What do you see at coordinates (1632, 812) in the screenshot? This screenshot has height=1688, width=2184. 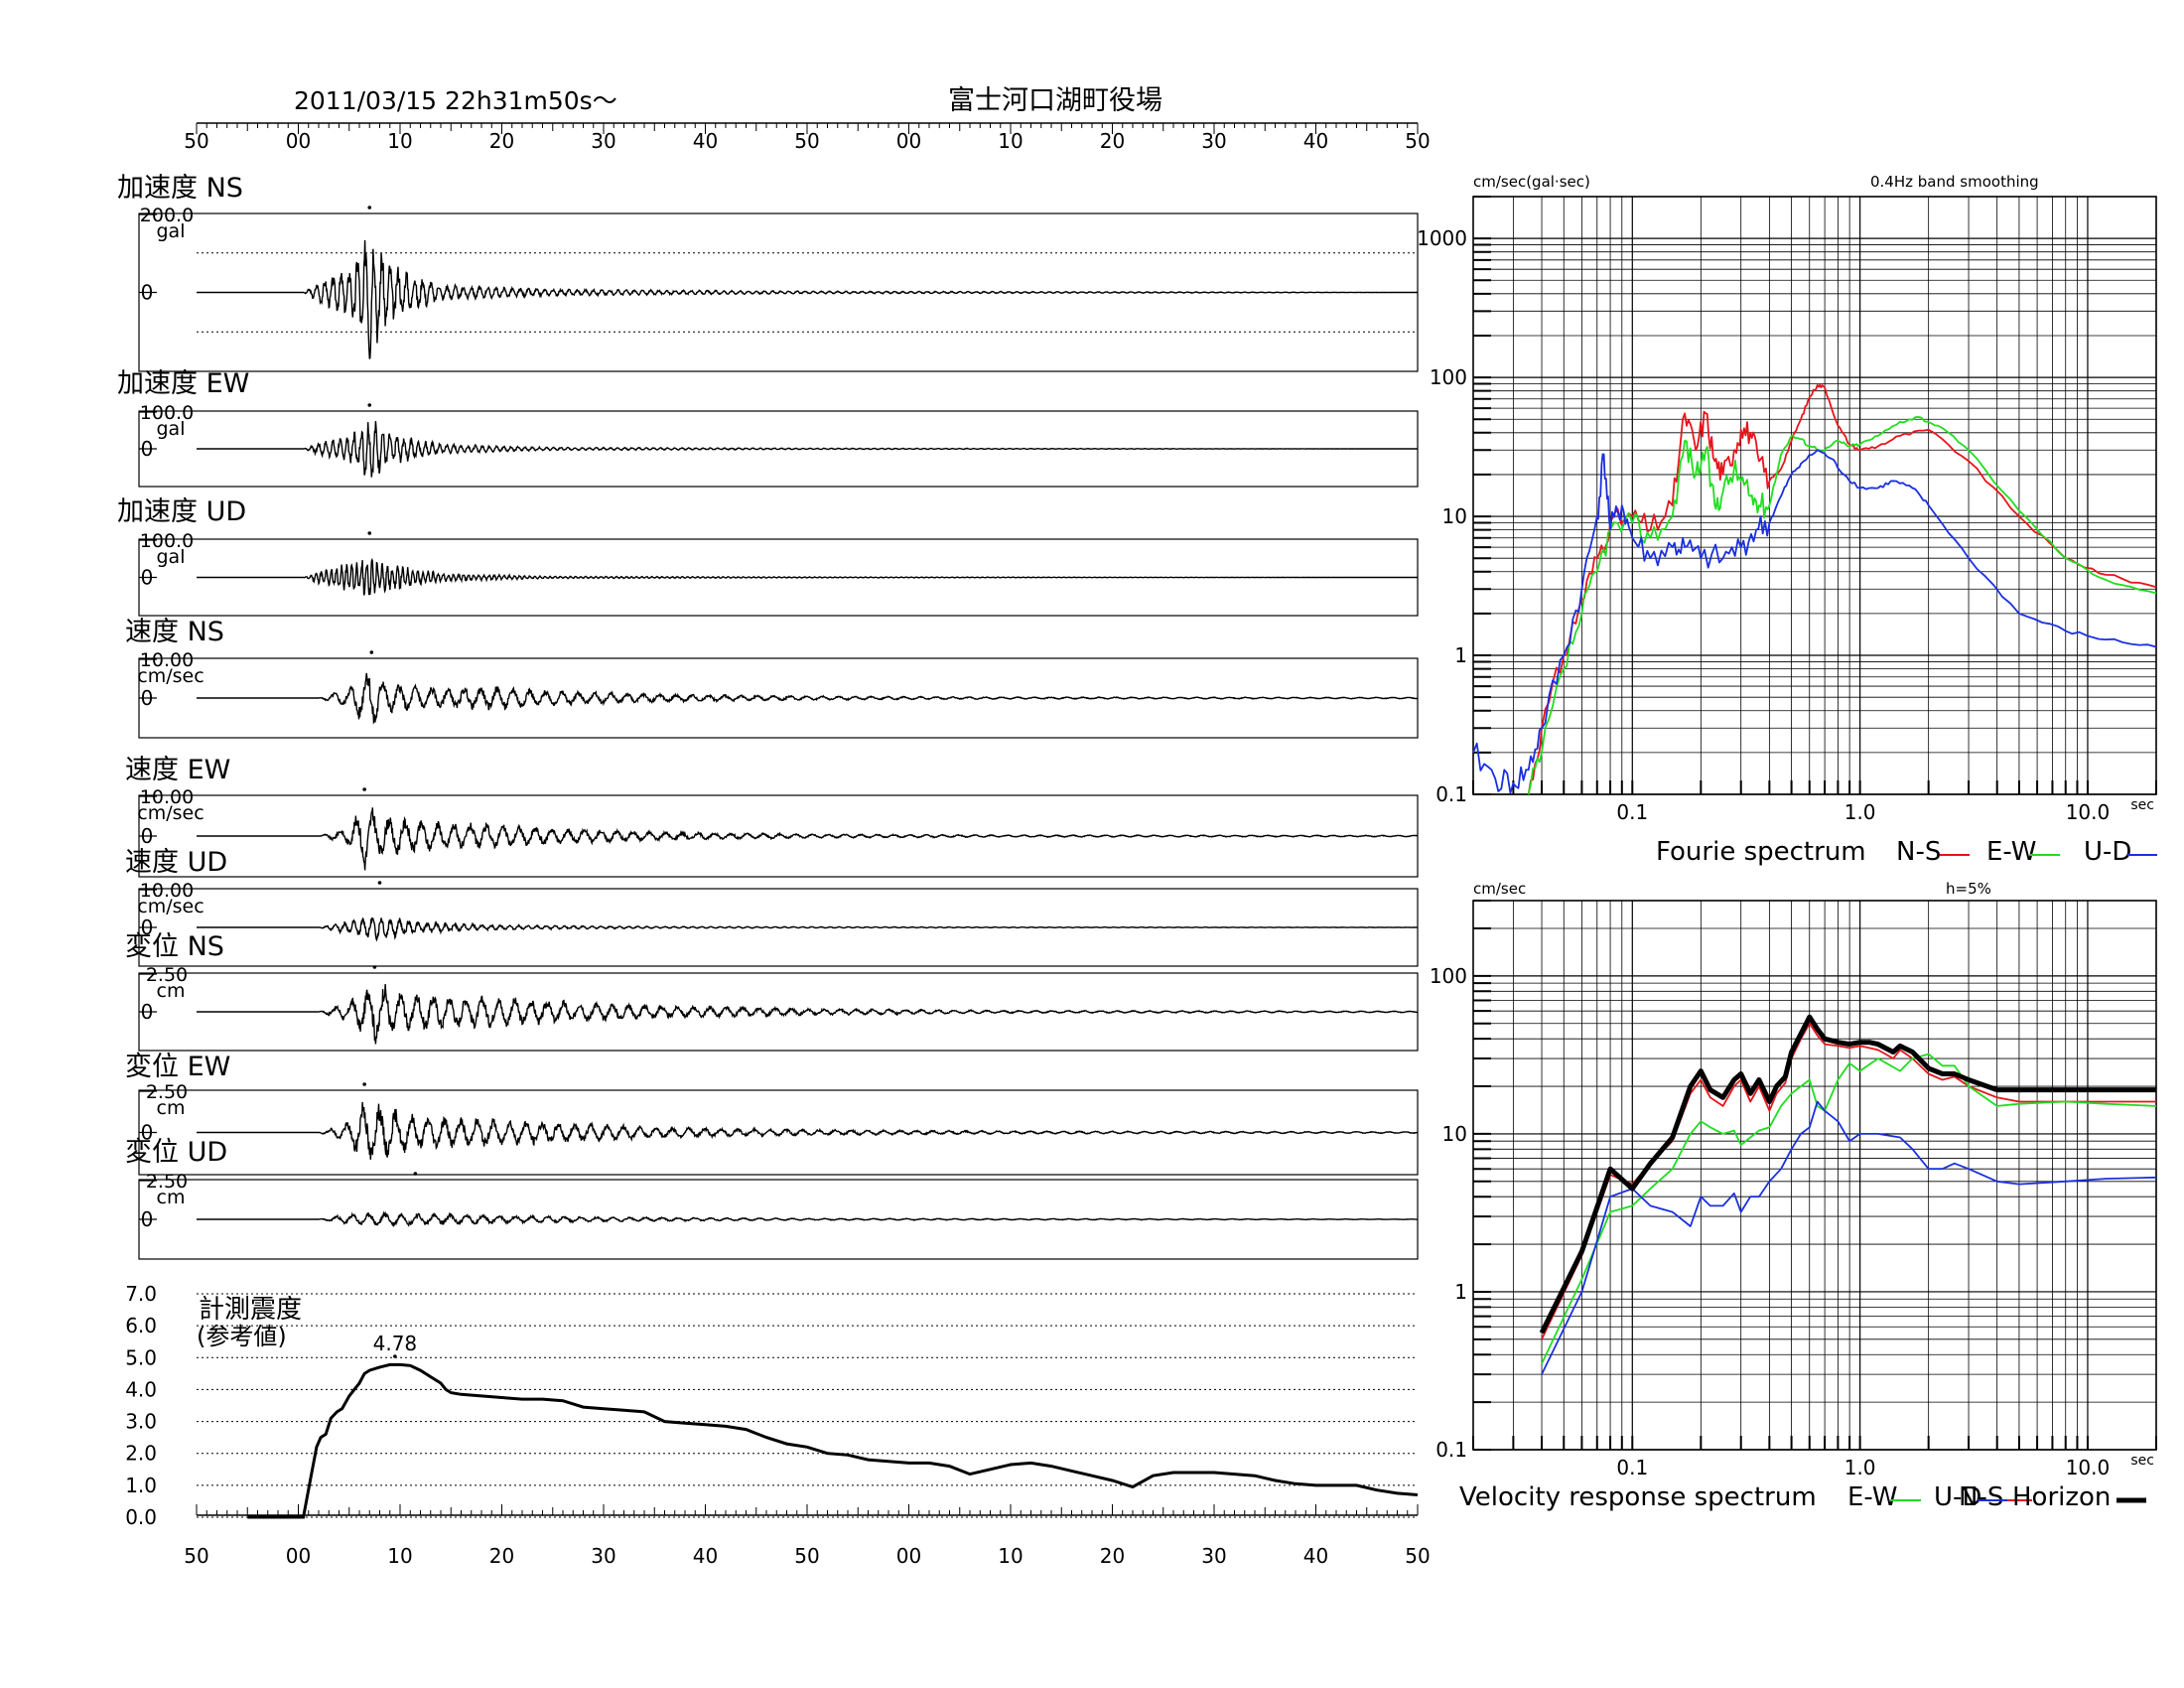 I see `spectrum-x-tick-label: 0.1` at bounding box center [1632, 812].